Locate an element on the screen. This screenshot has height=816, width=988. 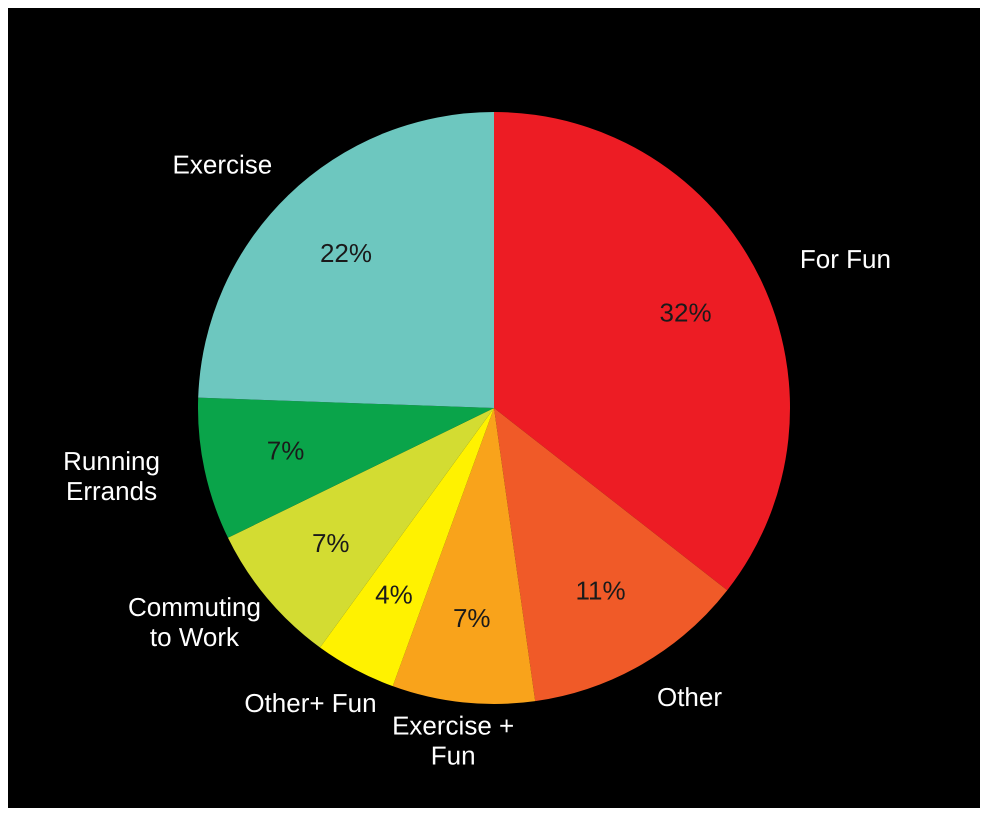
data-label: 22% is located at coordinates (346, 253).